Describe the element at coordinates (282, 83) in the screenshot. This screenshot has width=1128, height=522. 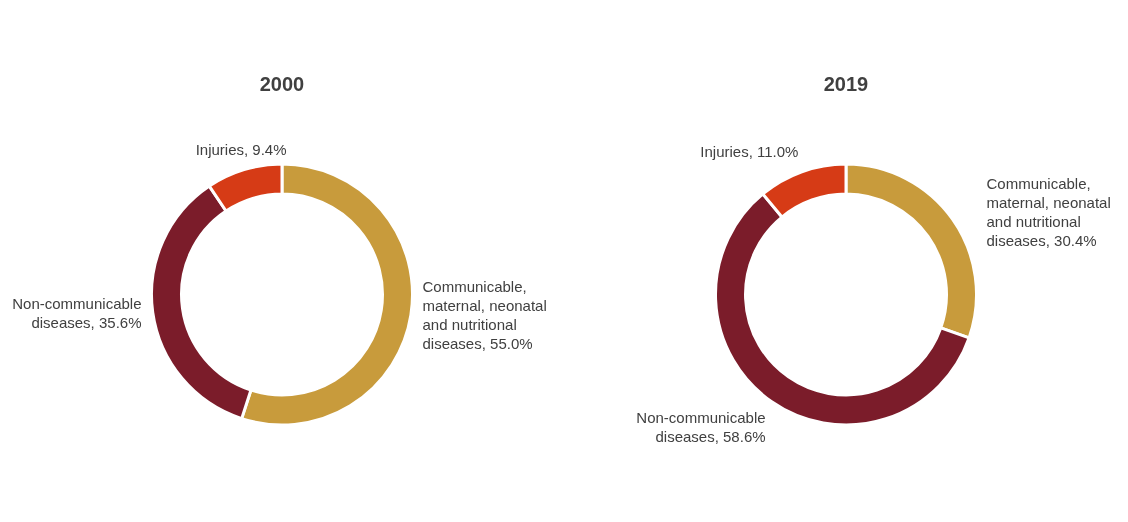
I see `chart-title: 2000` at that location.